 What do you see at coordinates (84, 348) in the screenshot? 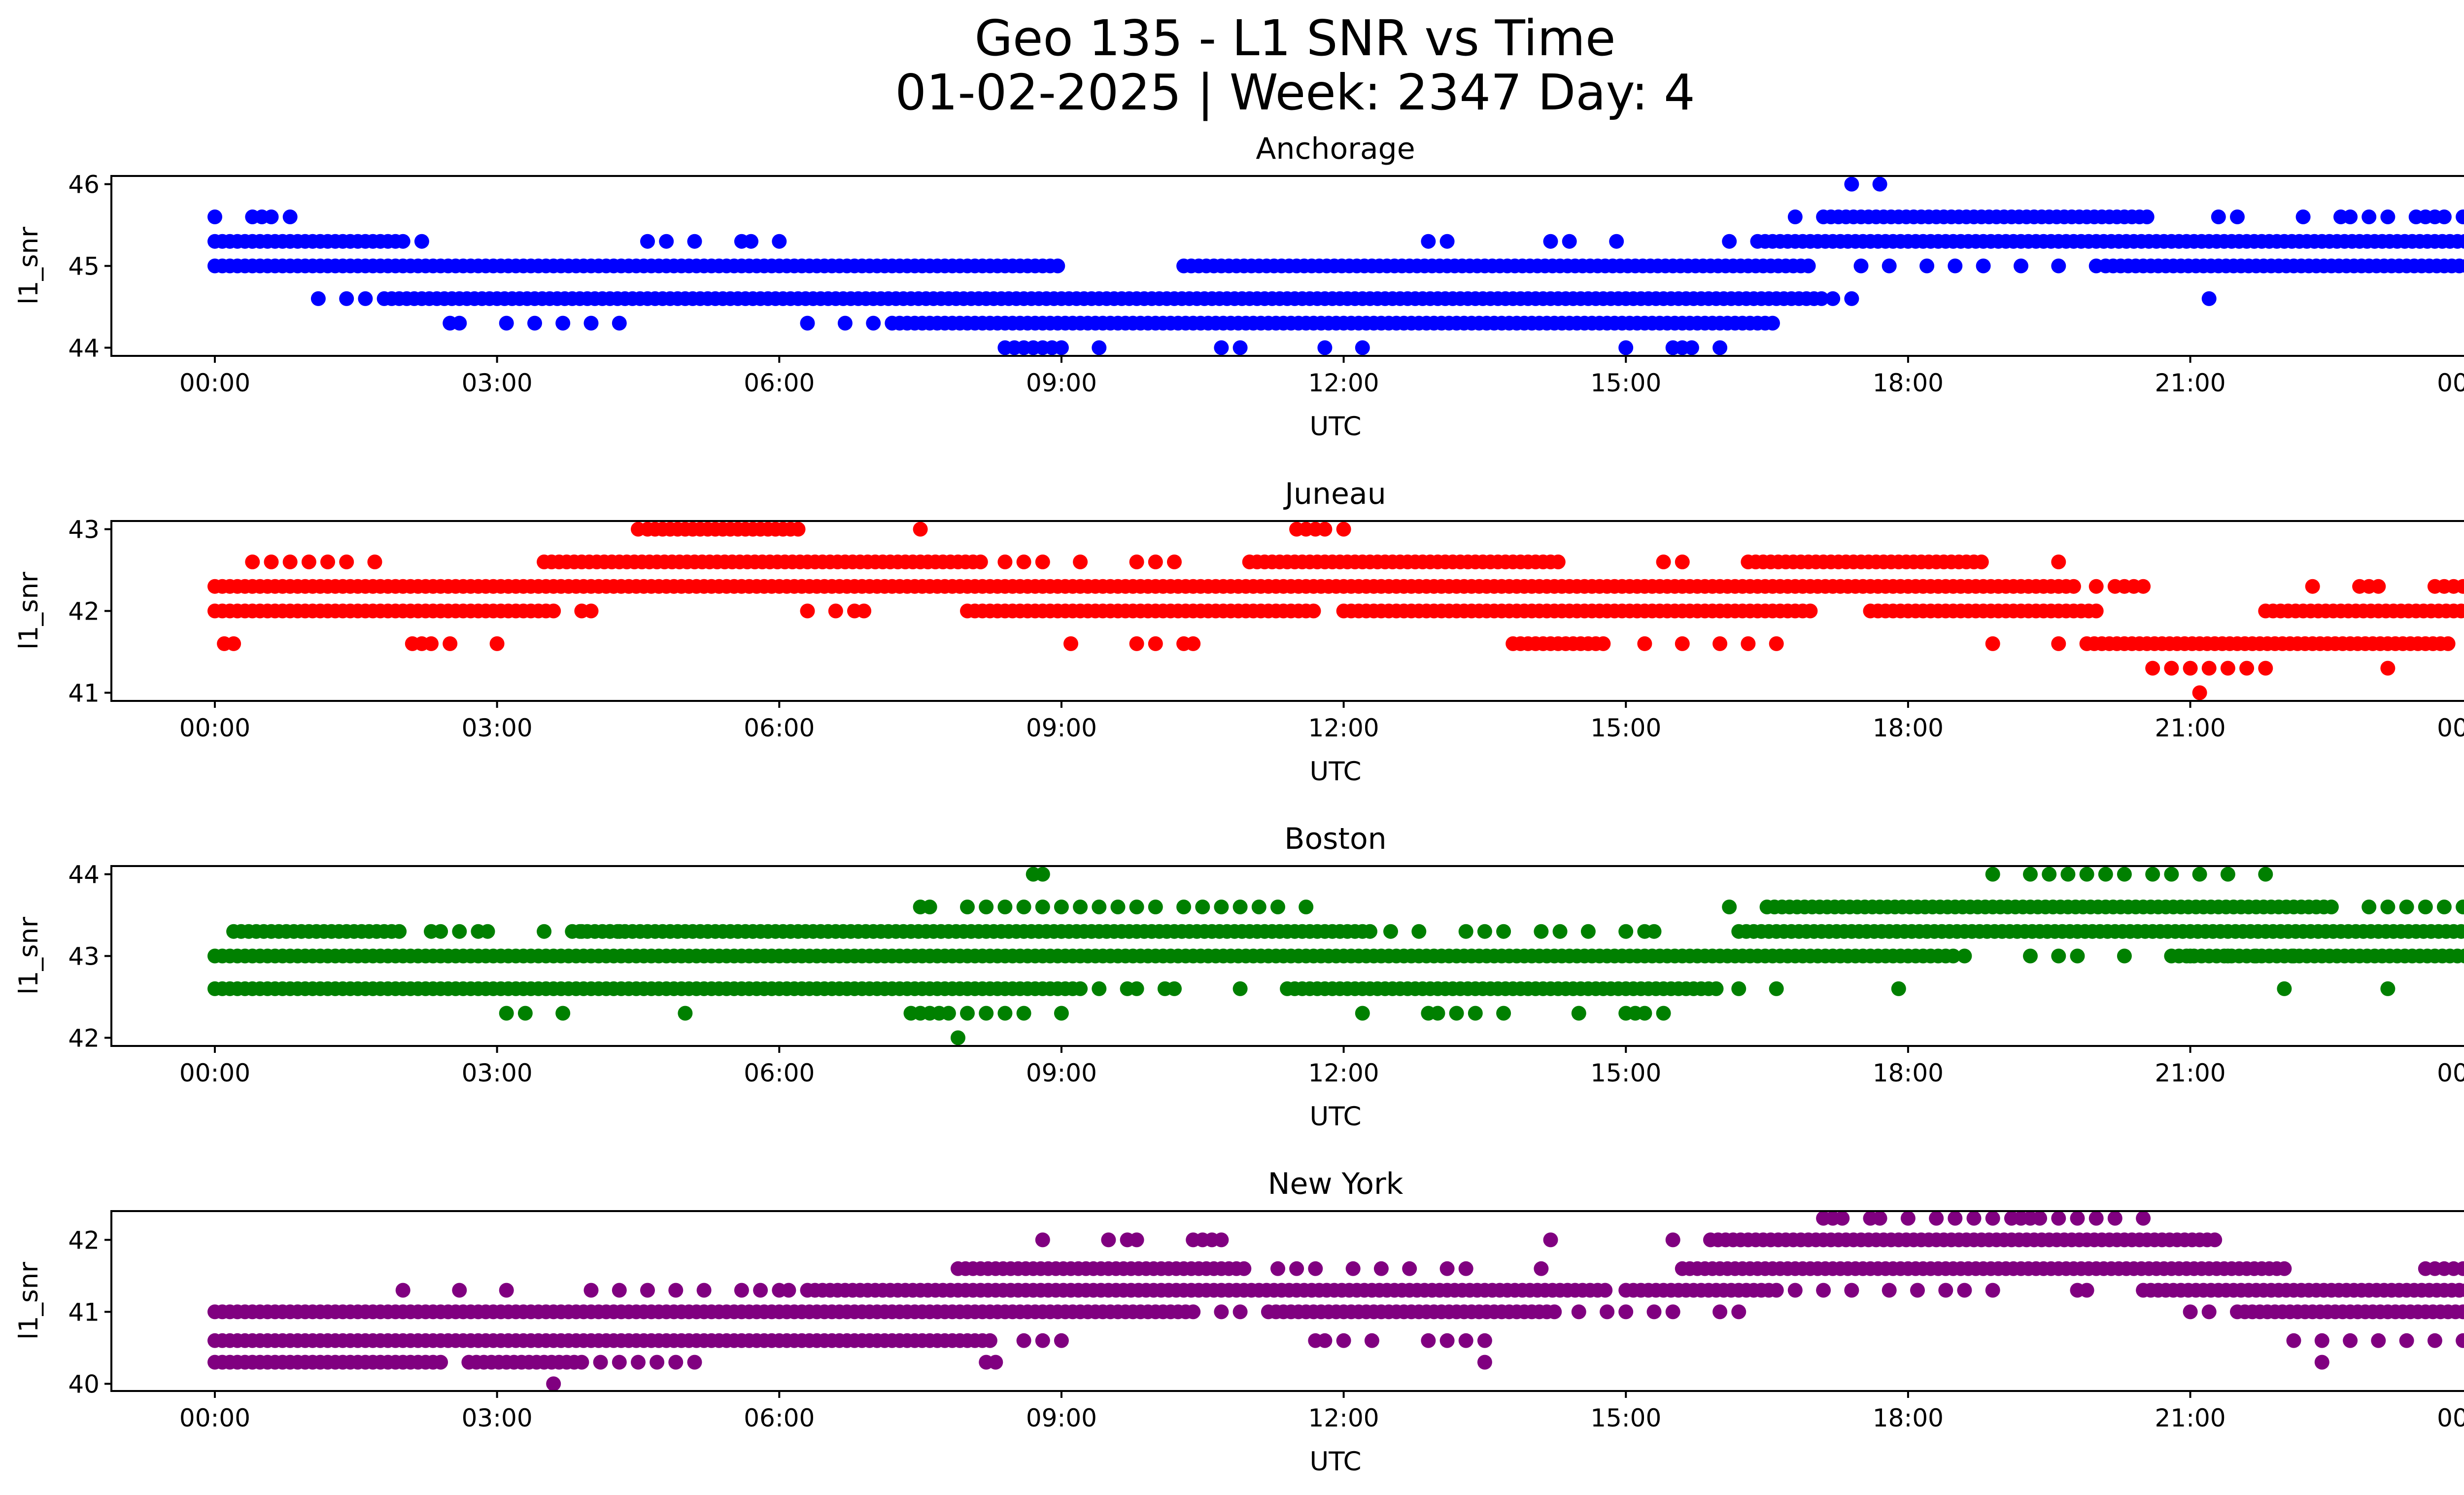
I see `y-tick-label: 44` at bounding box center [84, 348].